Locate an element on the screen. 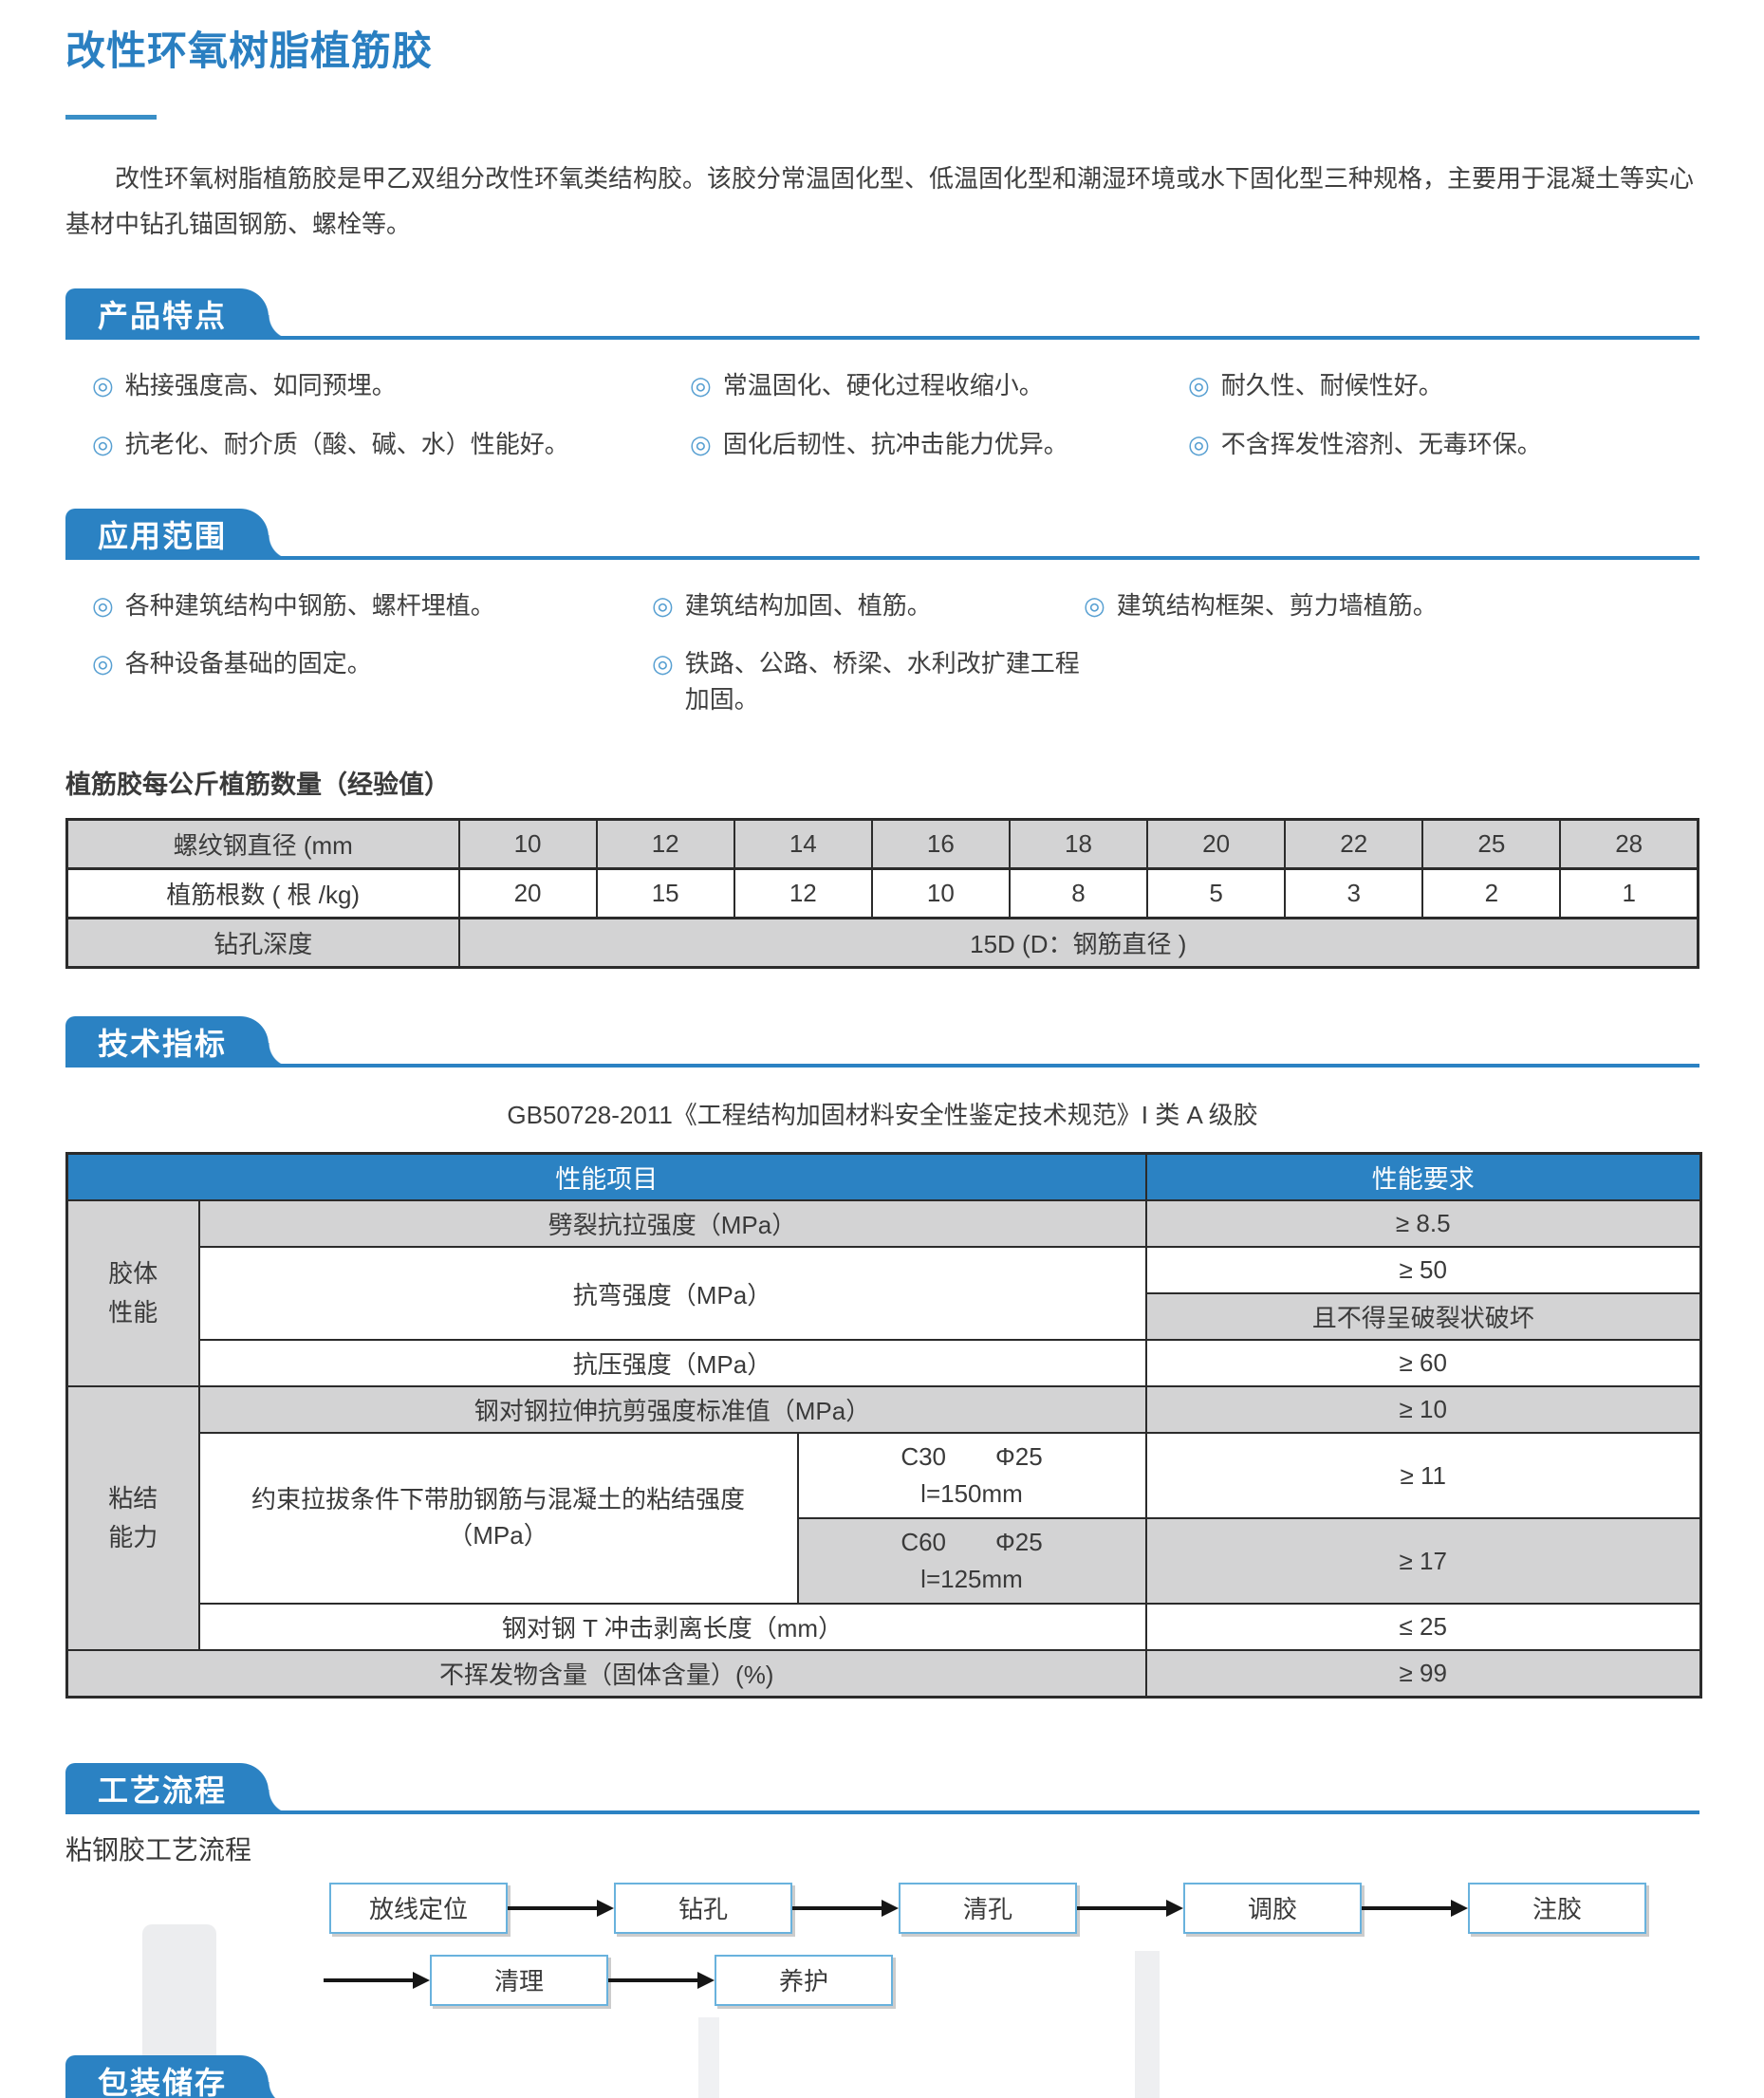  specs-standard-caption: GB50728-2011《工程结构加固材料安全性鉴定技术规范》I 类 A 级胶 is located at coordinates (882, 1115).